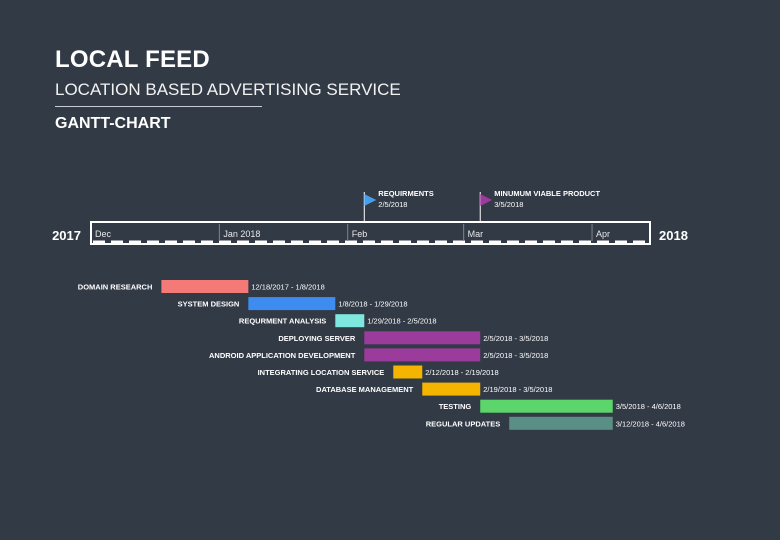 The height and width of the screenshot is (540, 780). Describe the element at coordinates (103, 234) in the screenshot. I see `month-label: Dec` at that location.